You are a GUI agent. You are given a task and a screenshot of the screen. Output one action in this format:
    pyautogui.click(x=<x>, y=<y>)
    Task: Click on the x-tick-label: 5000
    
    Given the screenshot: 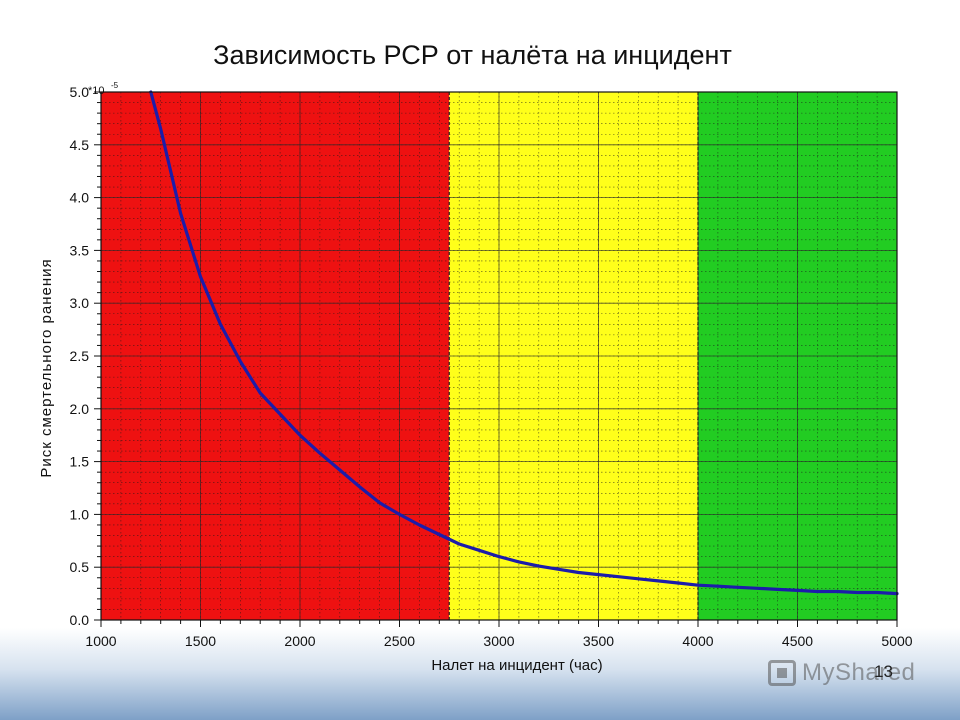 What is the action you would take?
    pyautogui.click(x=896, y=641)
    